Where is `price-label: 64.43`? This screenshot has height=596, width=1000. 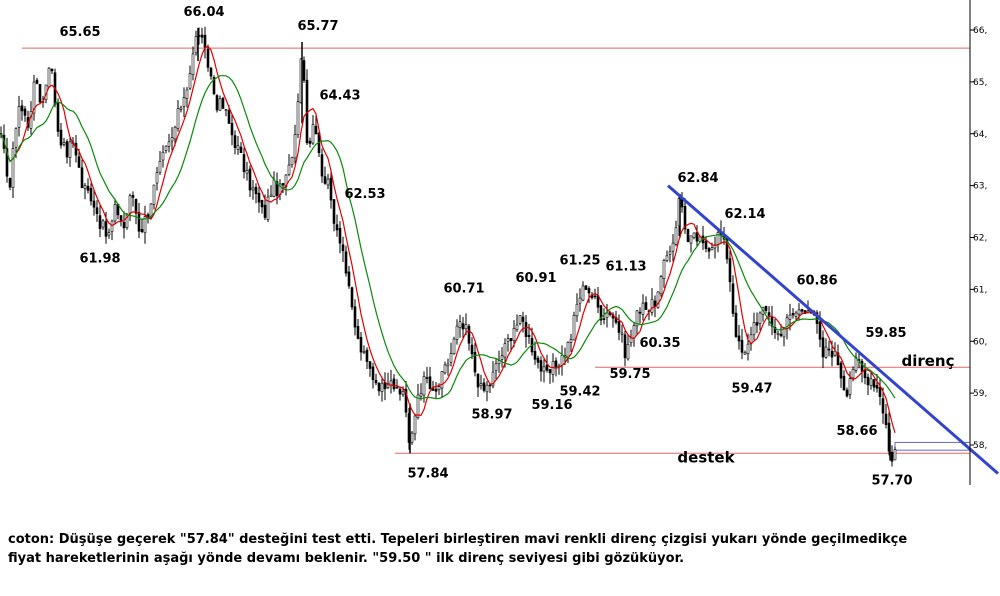
price-label: 64.43 is located at coordinates (339, 95).